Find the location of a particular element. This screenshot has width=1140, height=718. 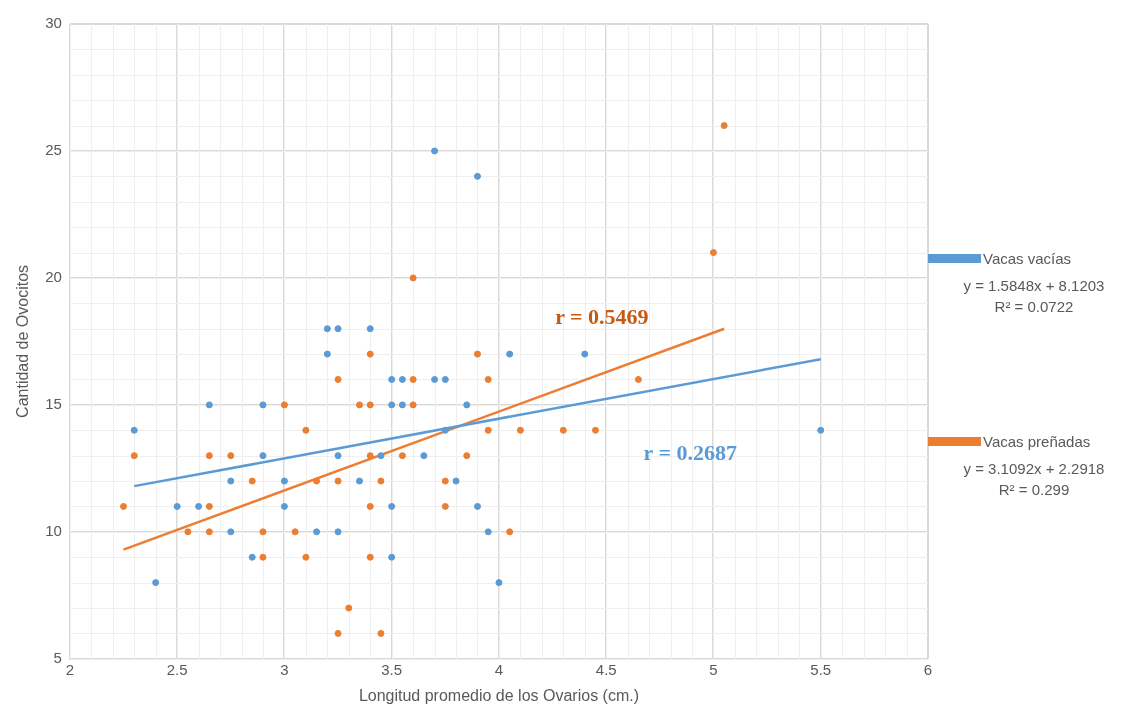

x-axis-title: Longitud promedio de los Ovarios (cm.) is located at coordinates (498, 695).